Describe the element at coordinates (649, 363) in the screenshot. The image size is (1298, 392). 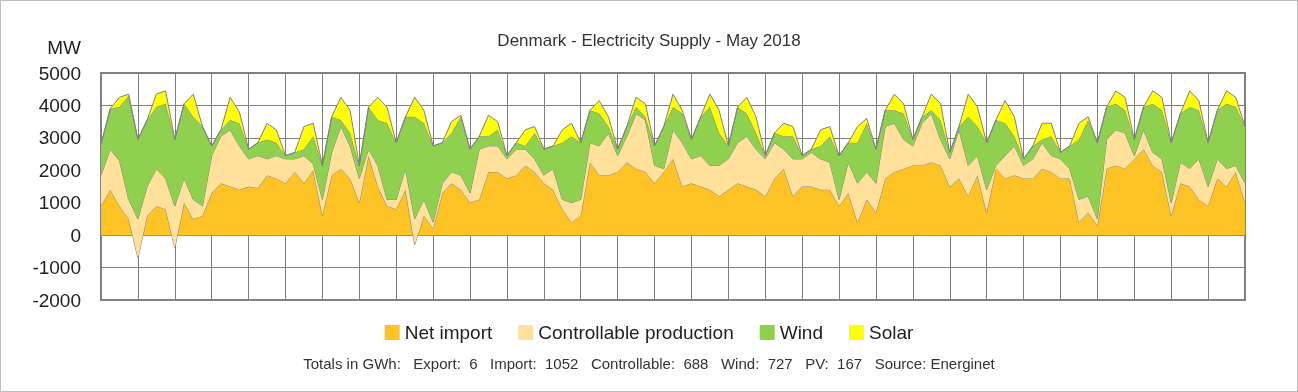
I see `text: Totals in GWh: Export: 6 Import: 1052 Controllable: 688 Wind: 727 PV: 167 Source: Energinet` at that location.